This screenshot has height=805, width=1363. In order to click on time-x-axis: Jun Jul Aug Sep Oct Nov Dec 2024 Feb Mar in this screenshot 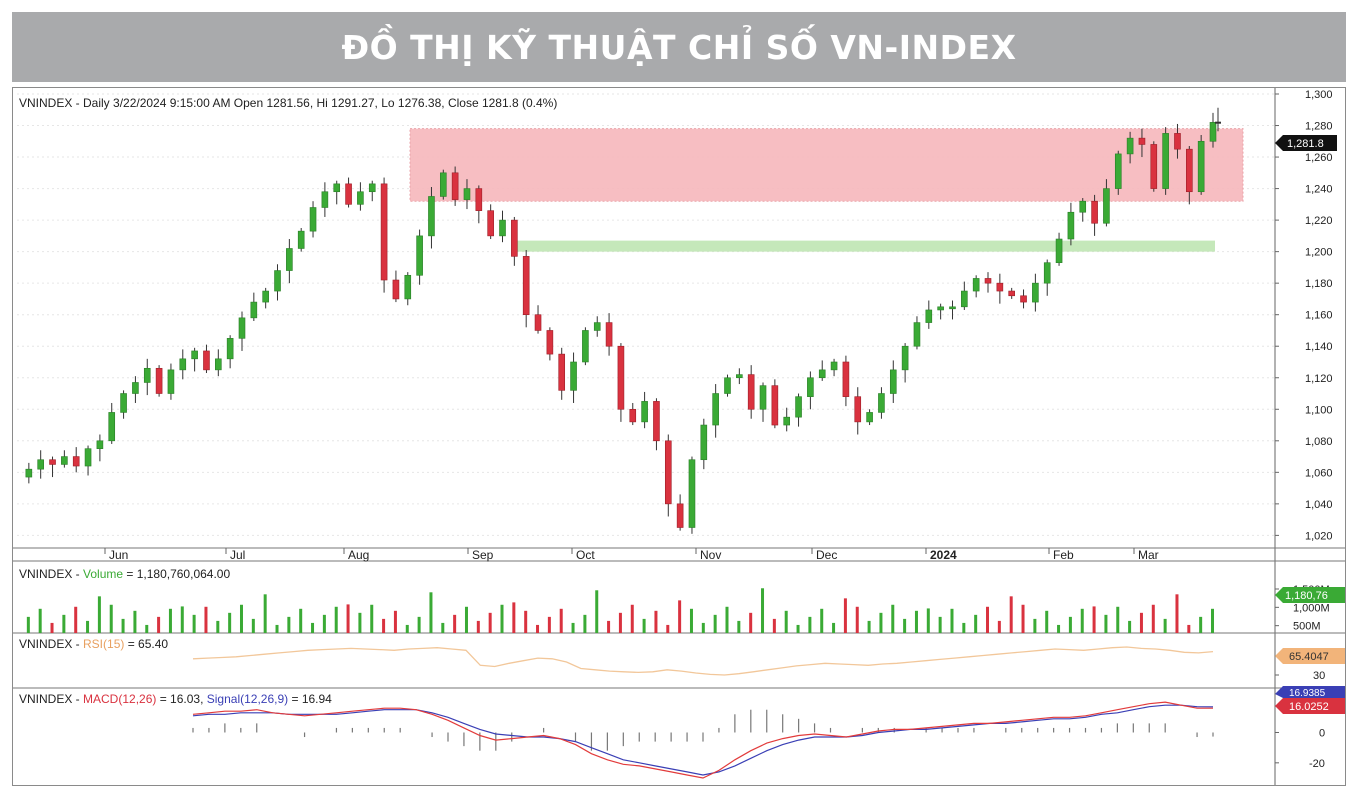, I will do `click(631, 555)`.